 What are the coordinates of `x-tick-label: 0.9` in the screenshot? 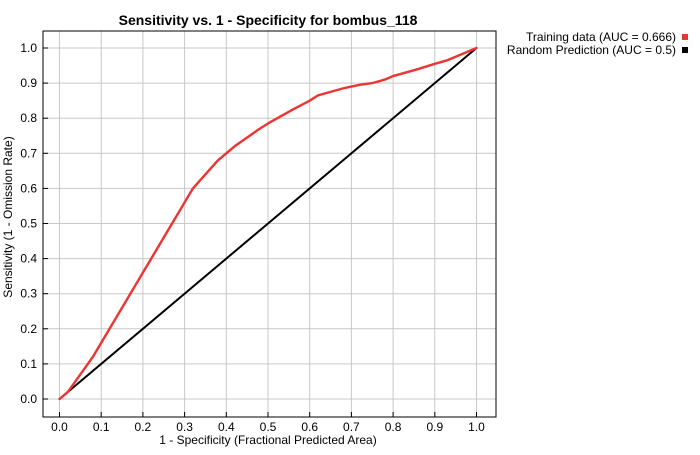 It's located at (434, 427).